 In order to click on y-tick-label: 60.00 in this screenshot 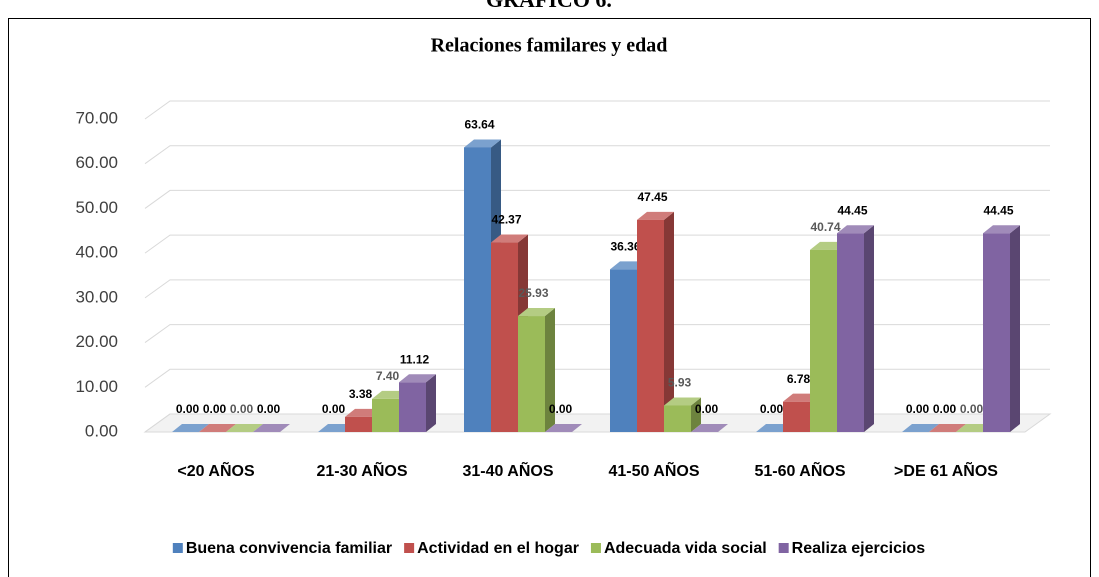, I will do `click(96, 162)`.